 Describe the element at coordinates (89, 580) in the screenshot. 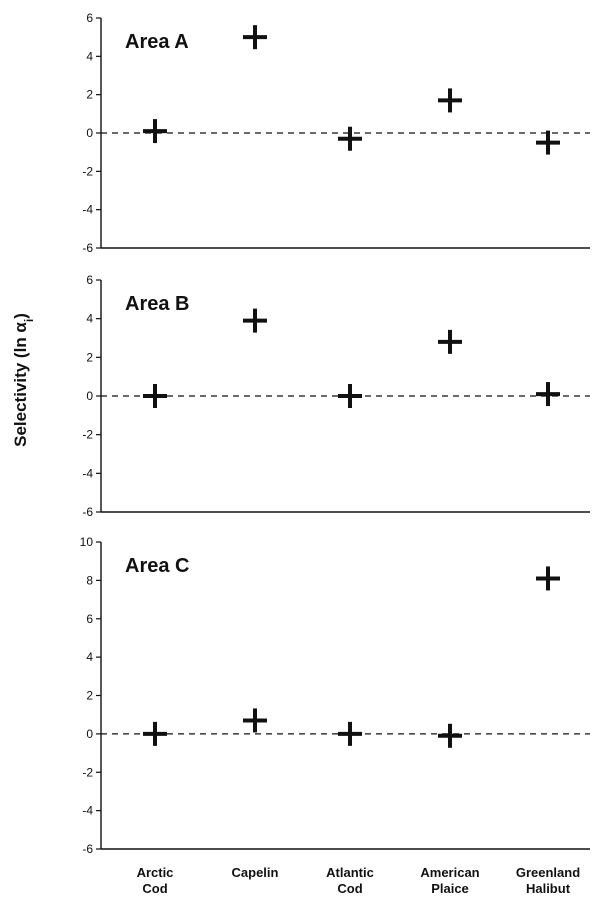

I see `y-tick-label: 8` at that location.